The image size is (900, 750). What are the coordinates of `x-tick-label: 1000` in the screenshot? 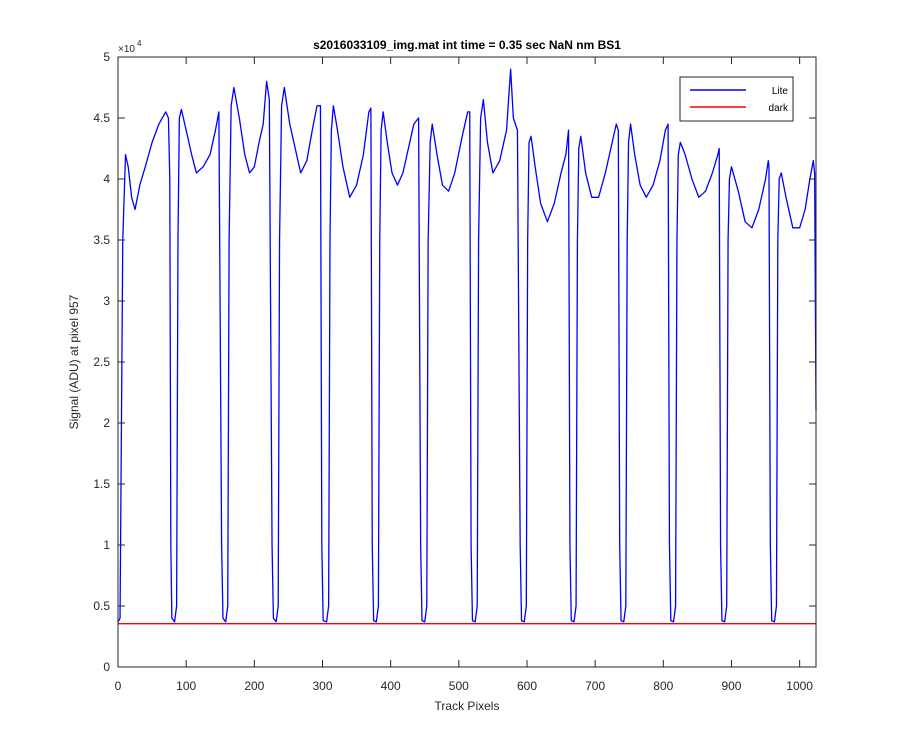 It's located at (799, 686).